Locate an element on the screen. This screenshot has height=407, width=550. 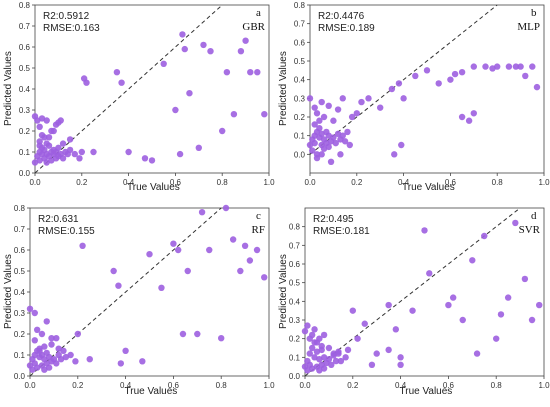
x-tick-label: 0.2 is located at coordinates (353, 385).